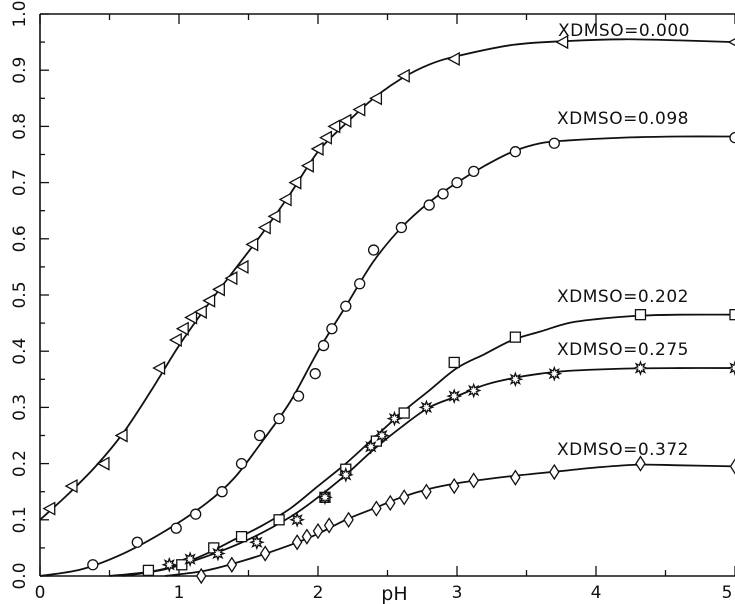 The height and width of the screenshot is (604, 735). Describe the element at coordinates (40, 593) in the screenshot. I see `x-tick-label: 0` at that location.